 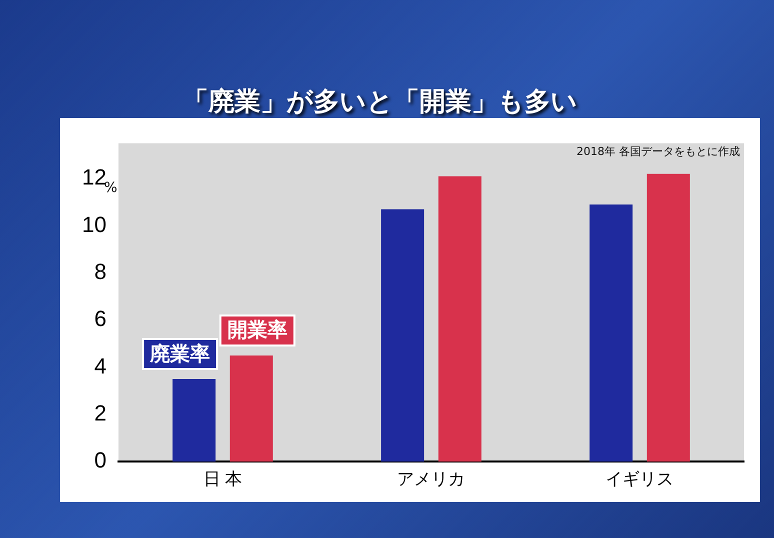 I want to click on series-label: 廃業率, so click(x=179, y=353).